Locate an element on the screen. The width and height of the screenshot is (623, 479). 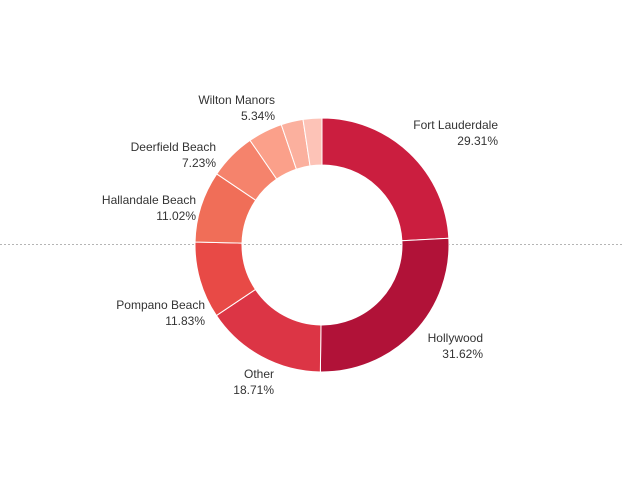
slice-value-wilton-manors: 5.34% is located at coordinates (258, 116).